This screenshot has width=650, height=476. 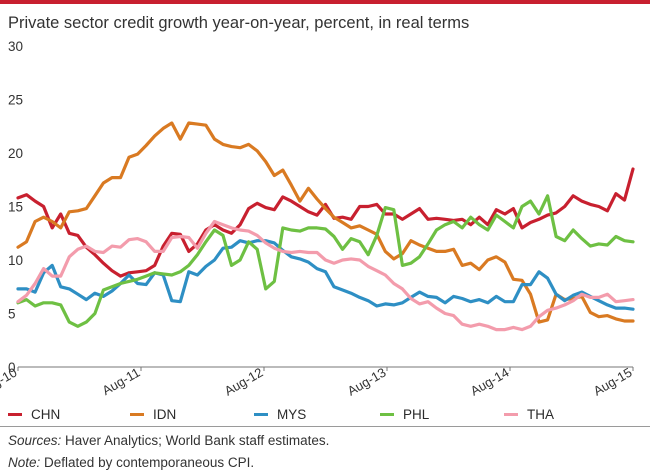 What do you see at coordinates (15, 46) in the screenshot?
I see `y-tick-label: 30` at bounding box center [15, 46].